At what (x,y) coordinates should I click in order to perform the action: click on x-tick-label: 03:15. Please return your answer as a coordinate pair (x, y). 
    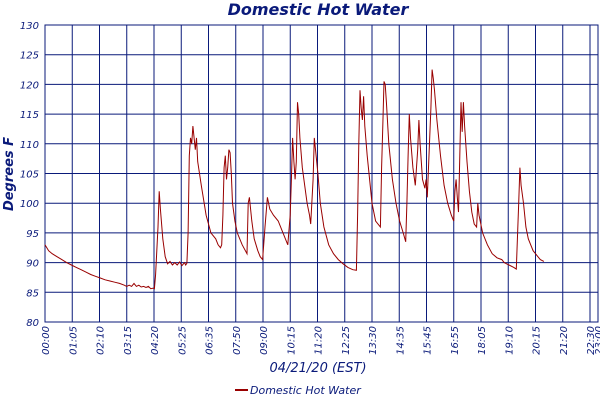
    Looking at the image, I should click on (128, 340).